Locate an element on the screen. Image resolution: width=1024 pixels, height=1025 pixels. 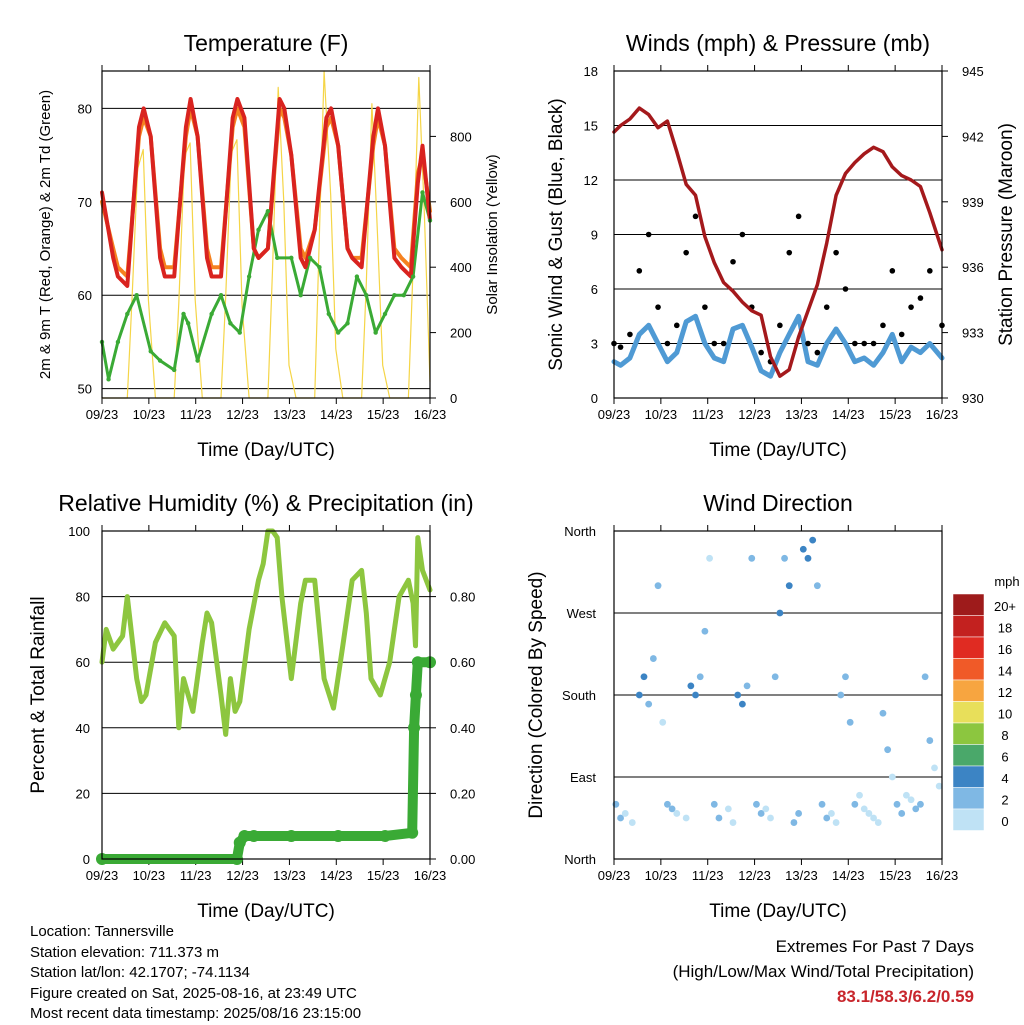
y2-axis-label: Solar Insolation (Yellow) is located at coordinates (492, 234).